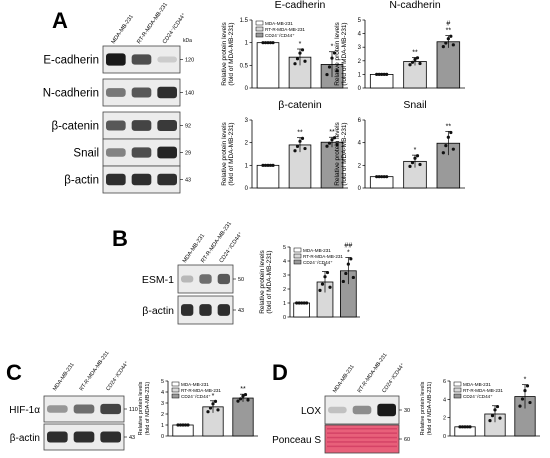 This screenshot has height=458, width=550. What do you see at coordinates (162, 393) in the screenshot?
I see `y-tick-label: 4` at bounding box center [162, 393].